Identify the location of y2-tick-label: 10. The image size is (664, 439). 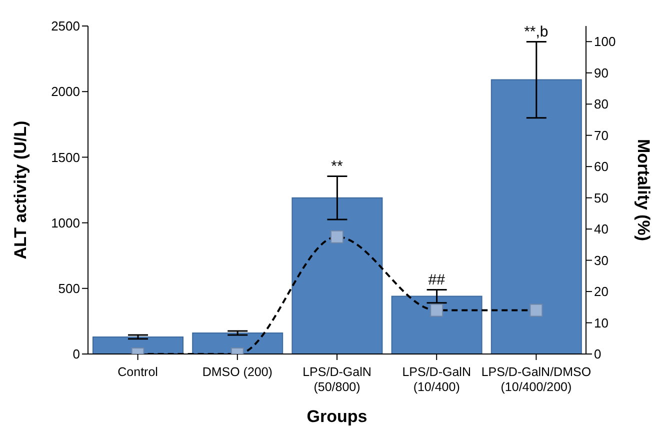
(601, 322).